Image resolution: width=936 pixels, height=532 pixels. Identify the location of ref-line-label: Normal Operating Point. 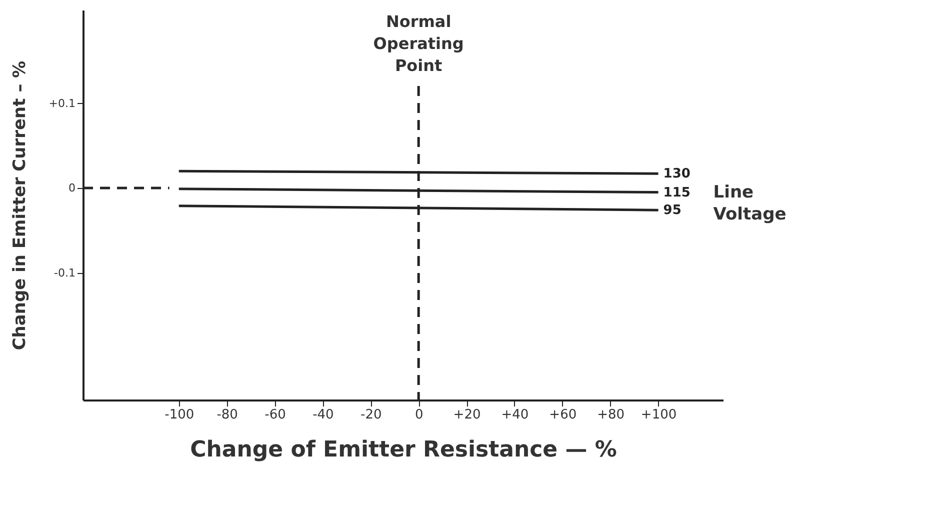
(418, 43).